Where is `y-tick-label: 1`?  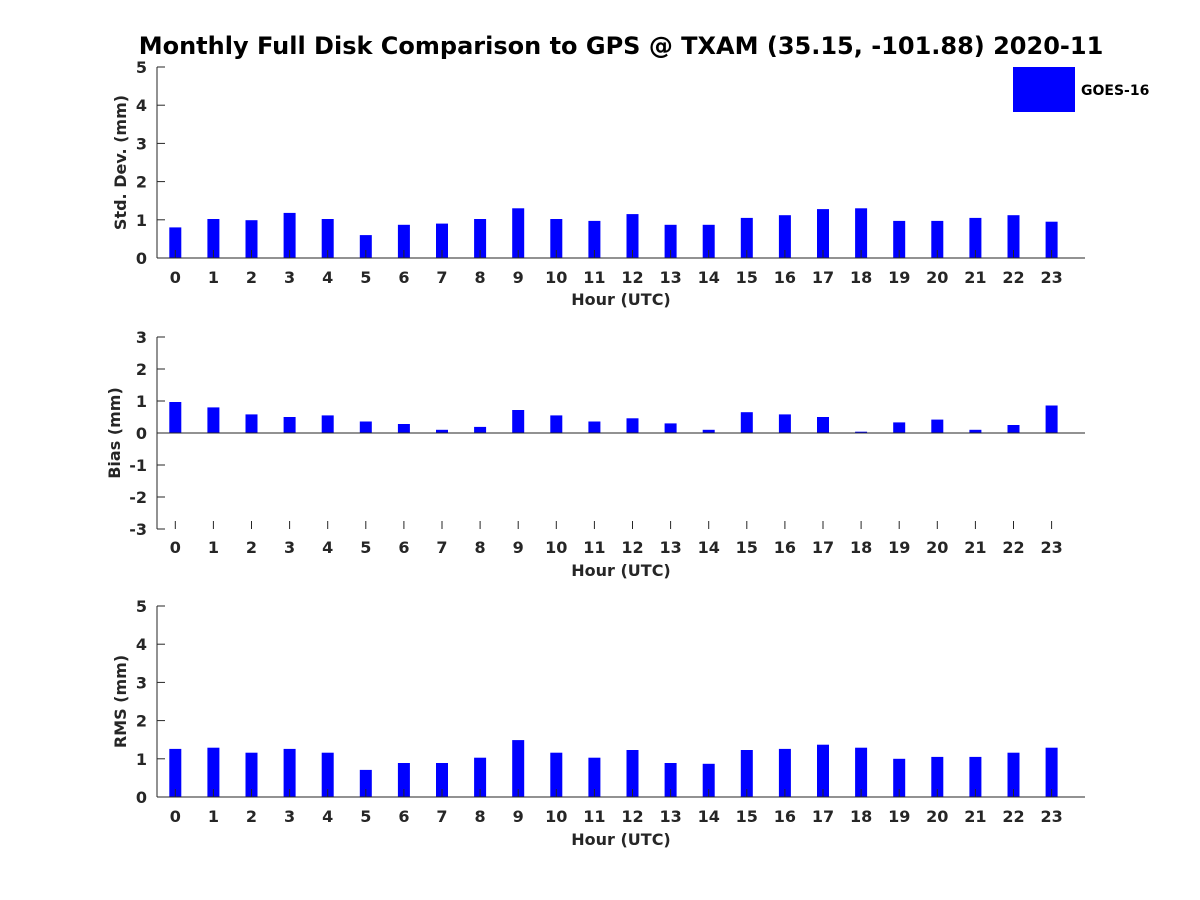 y-tick-label: 1 is located at coordinates (141, 220).